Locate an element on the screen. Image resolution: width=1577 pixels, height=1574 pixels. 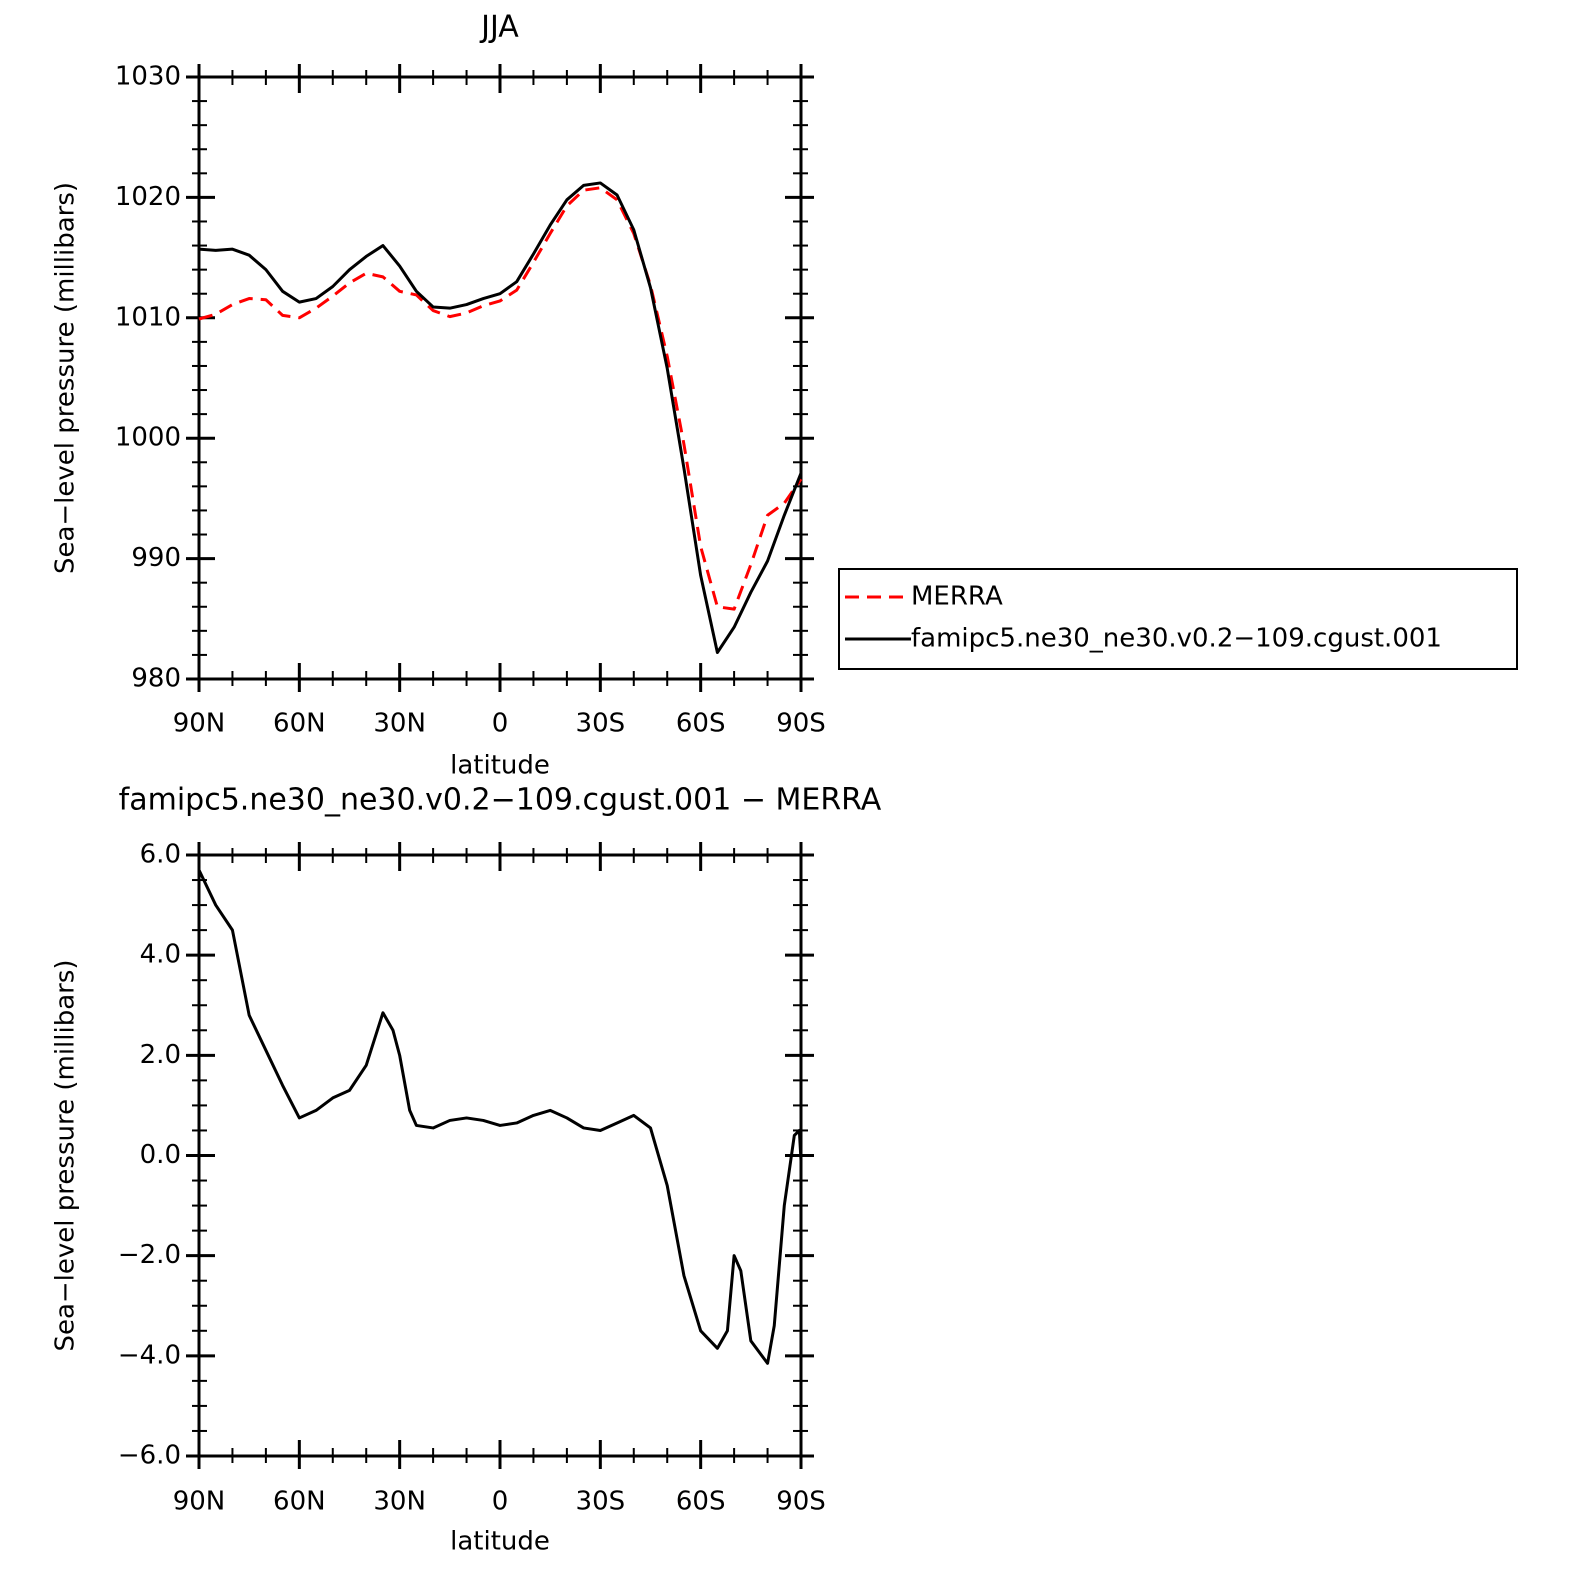
y-tick-label: 990 is located at coordinates (156, 558).